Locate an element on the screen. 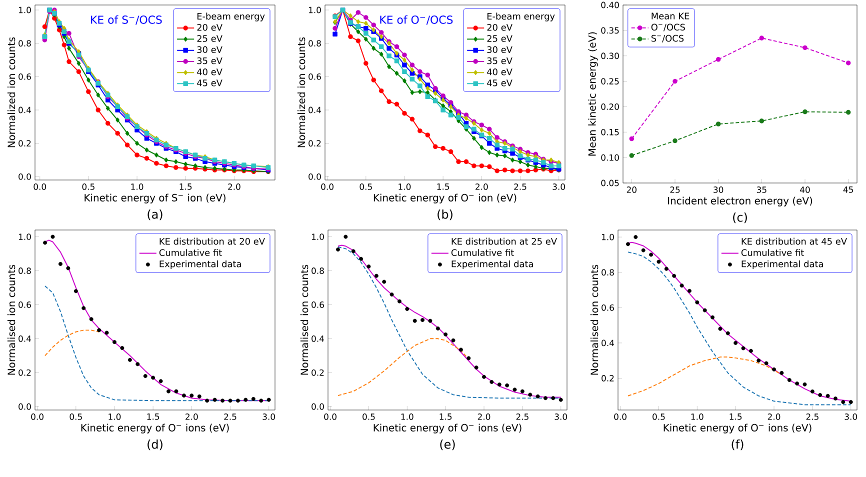 The height and width of the screenshot is (477, 866). y-tick-label: 0.25 is located at coordinates (610, 81).